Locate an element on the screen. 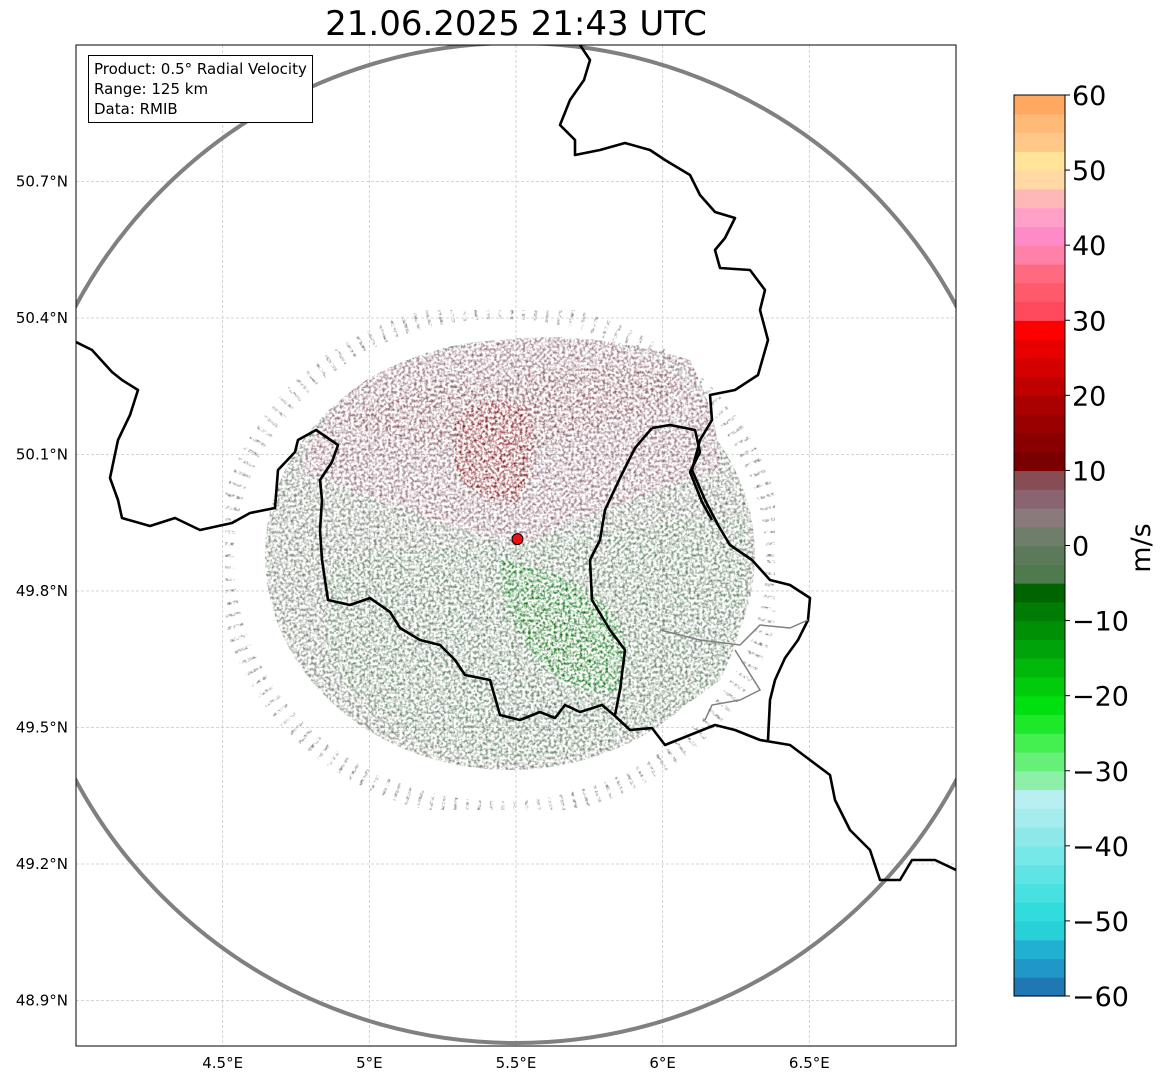 The width and height of the screenshot is (1171, 1081). province-borders is located at coordinates (734, 670).